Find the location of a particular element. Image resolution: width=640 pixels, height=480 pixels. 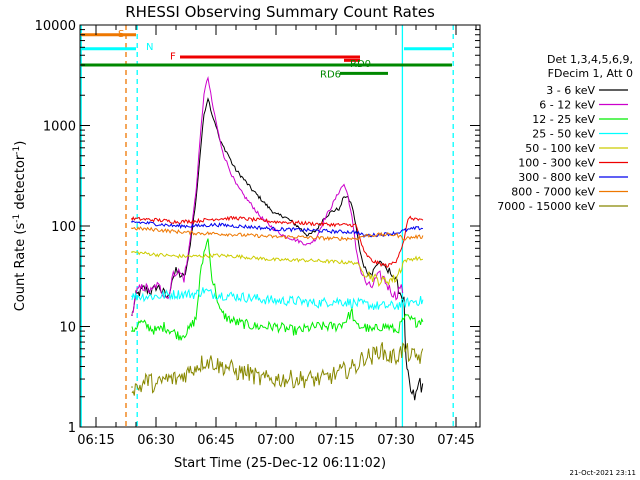

y-tick-label-3: 1000 is located at coordinates (59, 127).